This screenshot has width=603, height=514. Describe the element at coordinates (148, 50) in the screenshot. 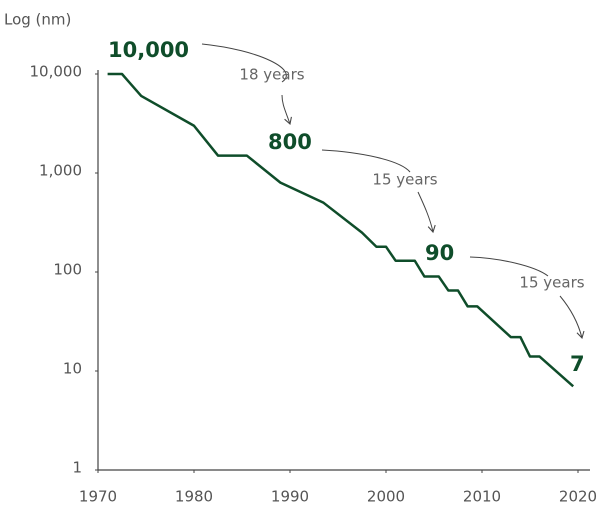

I see `annotation: 10,000` at that location.